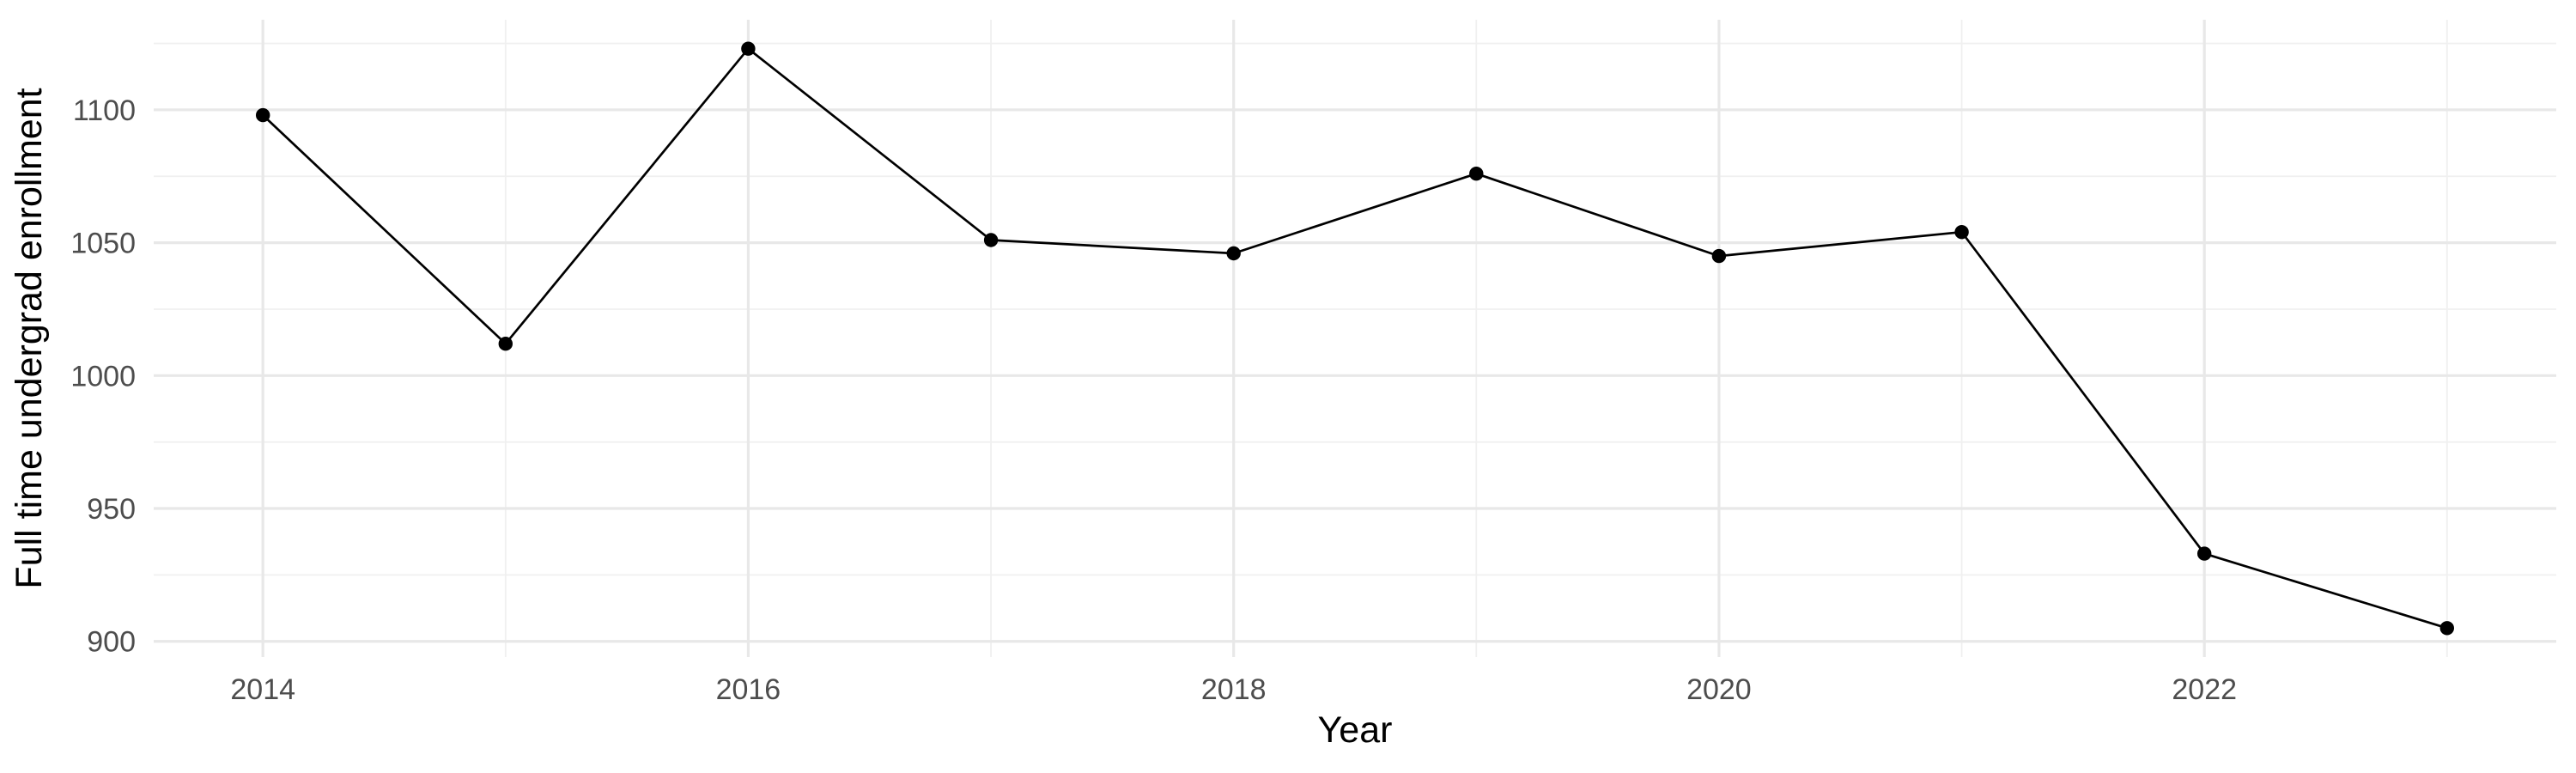 This screenshot has height=773, width=2576. I want to click on data-point-2019, so click(1477, 174).